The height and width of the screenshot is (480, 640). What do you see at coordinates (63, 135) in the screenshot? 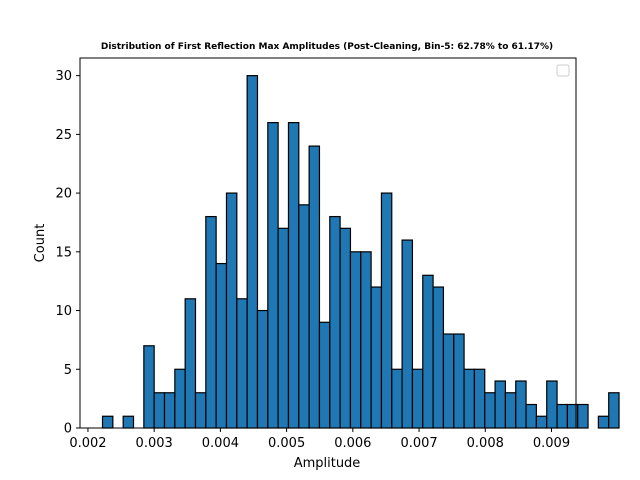
I see `y-tick-label: 25` at bounding box center [63, 135].